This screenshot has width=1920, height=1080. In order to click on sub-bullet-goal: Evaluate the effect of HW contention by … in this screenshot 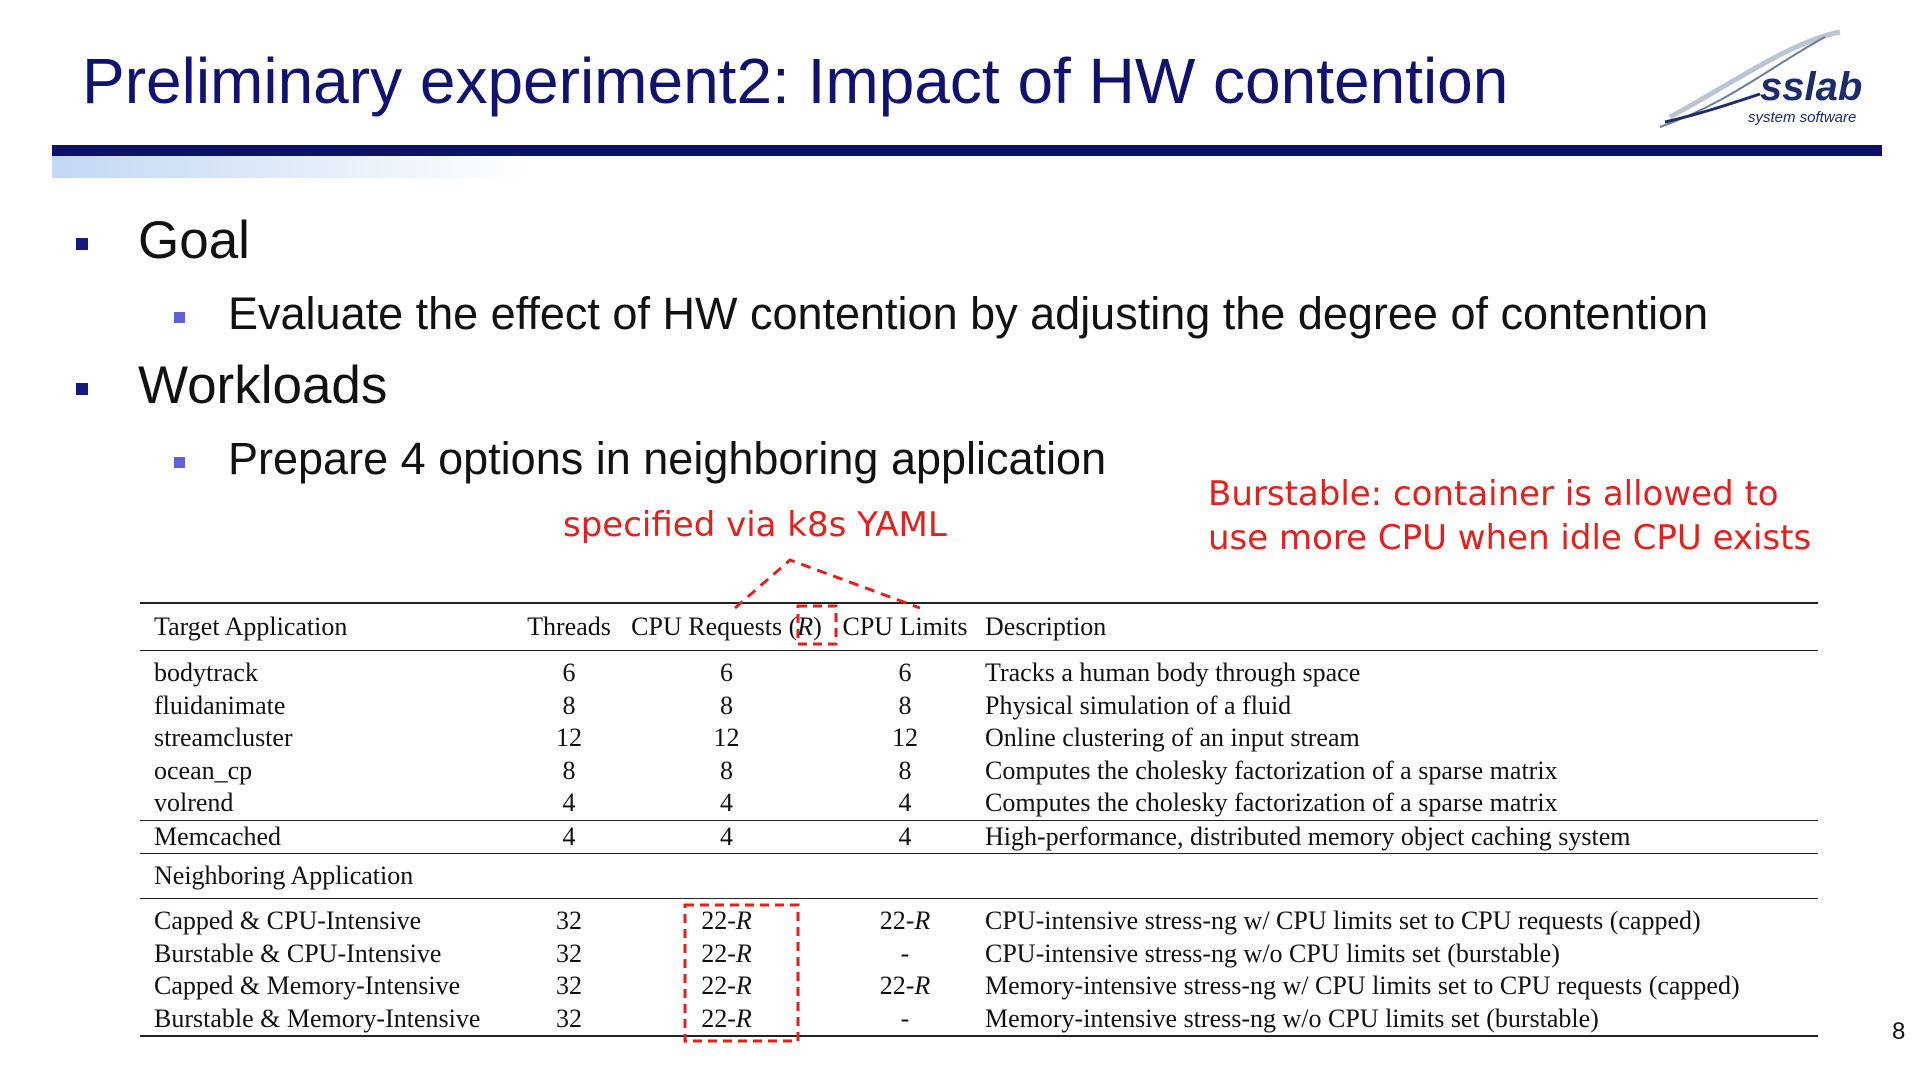, I will do `click(941, 314)`.